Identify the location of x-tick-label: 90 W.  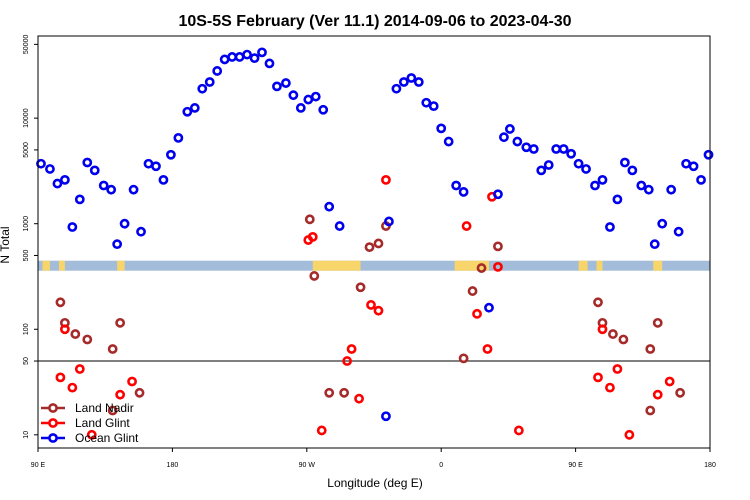
(307, 465).